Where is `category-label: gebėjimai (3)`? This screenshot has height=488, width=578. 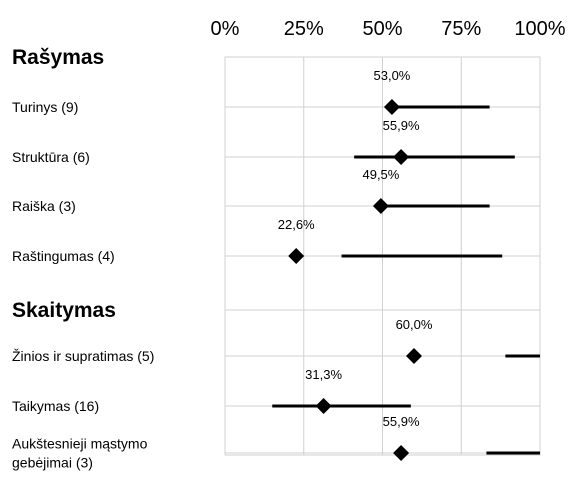 category-label: gebėjimai (3) is located at coordinates (52, 463).